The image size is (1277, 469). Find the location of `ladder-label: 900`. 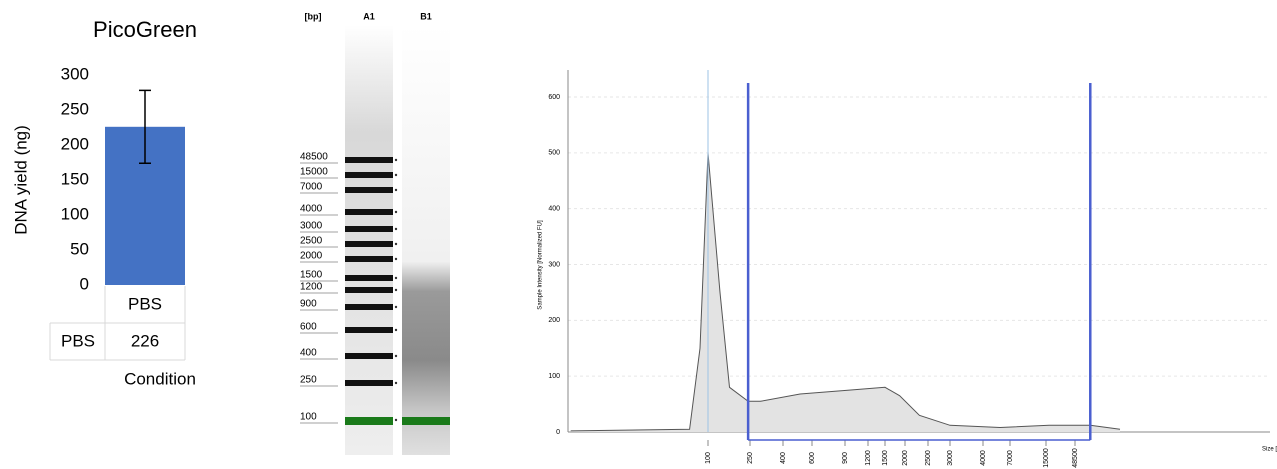

ladder-label: 900 is located at coordinates (308, 304).